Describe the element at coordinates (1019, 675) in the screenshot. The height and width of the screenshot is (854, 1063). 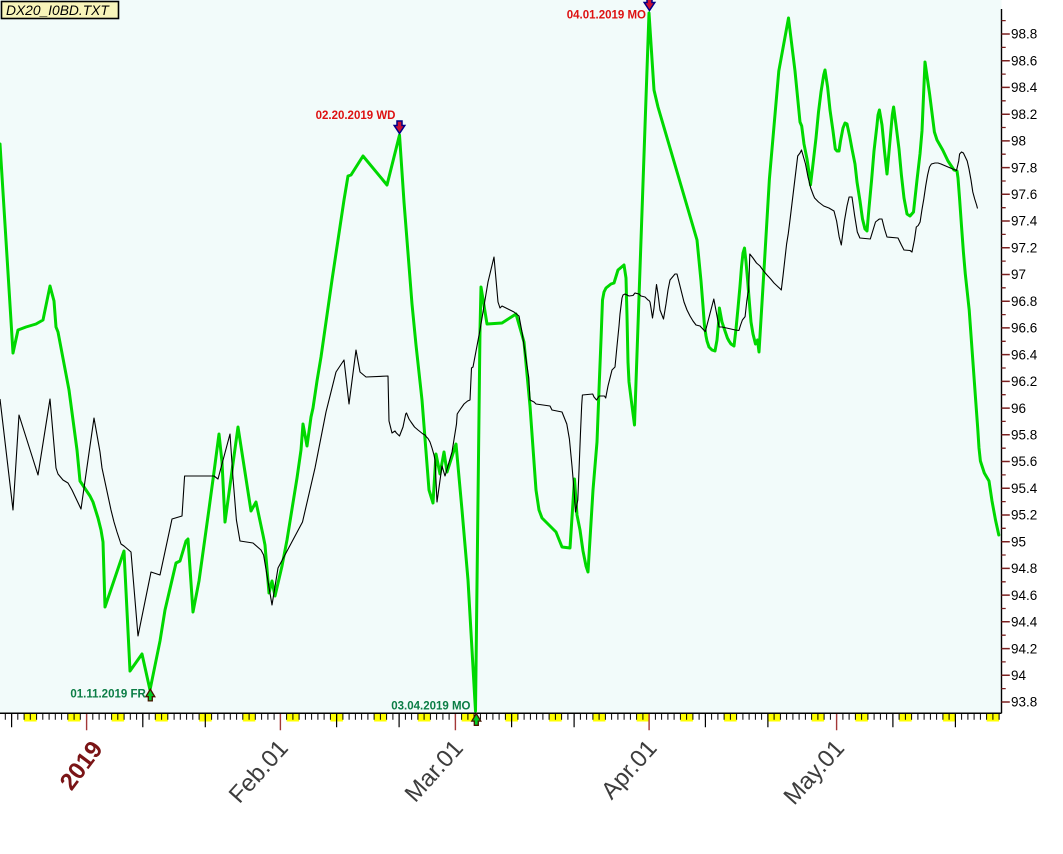
I see `svg-text: 94` at that location.